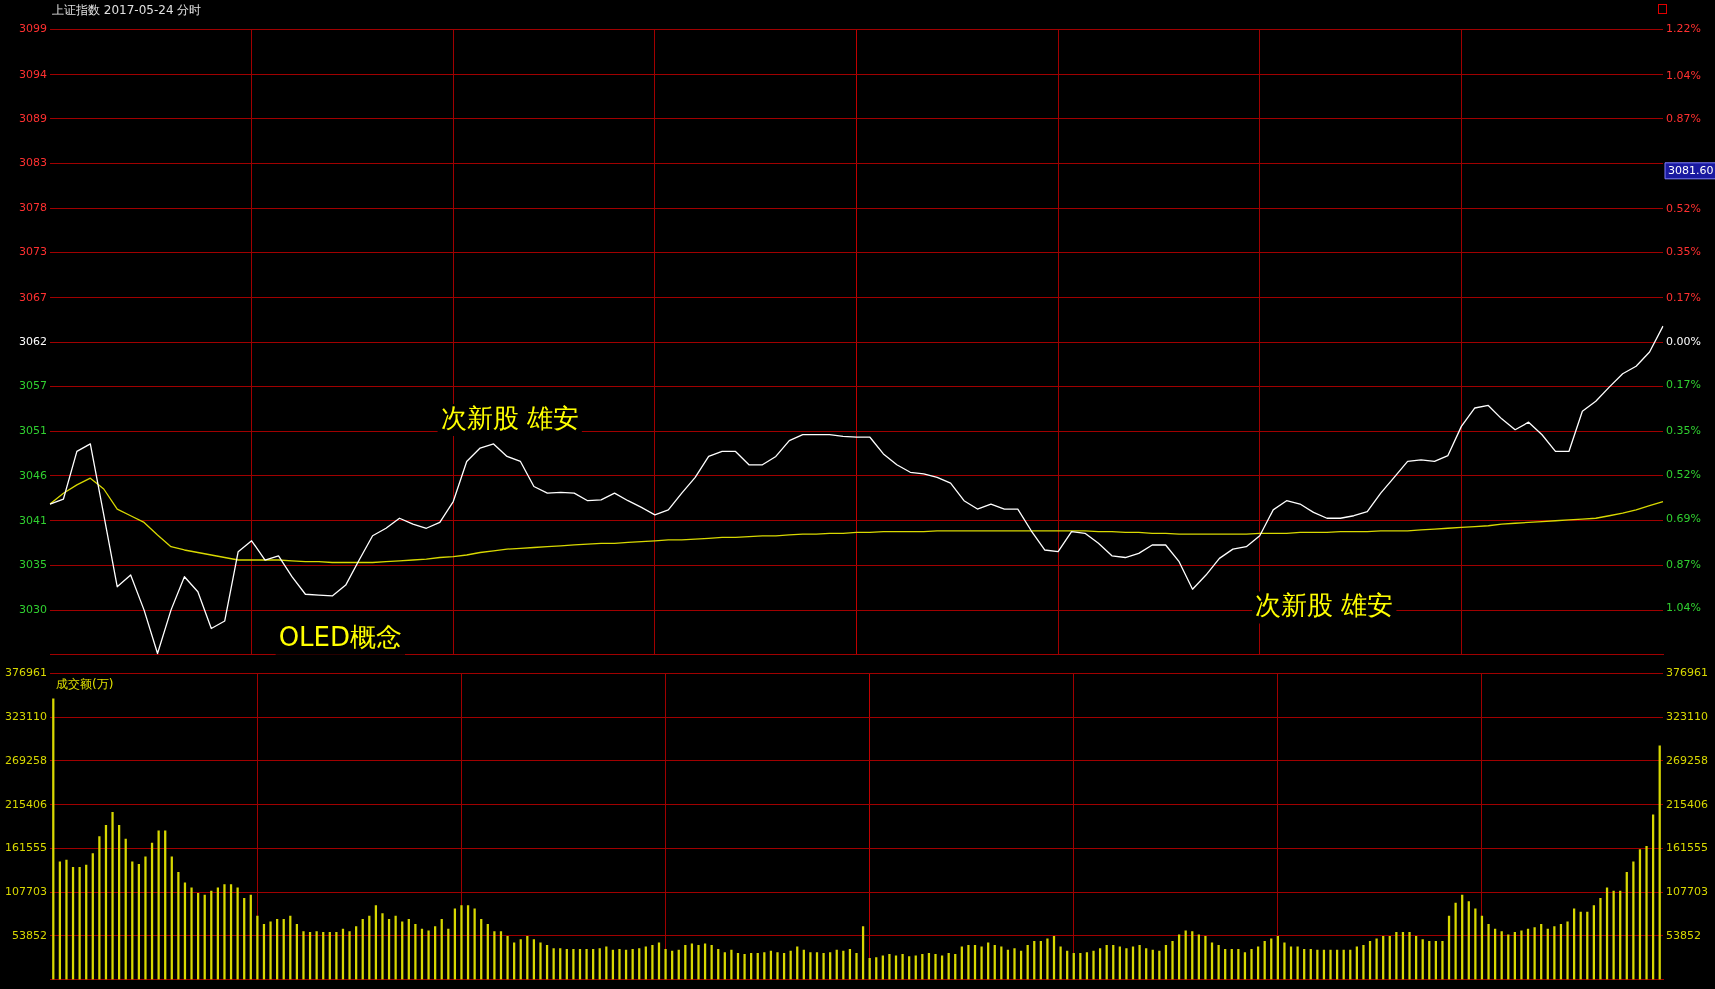 Image resolution: width=1715 pixels, height=989 pixels. What do you see at coordinates (26, 673) in the screenshot?
I see `y-tick-label: 376961` at bounding box center [26, 673].